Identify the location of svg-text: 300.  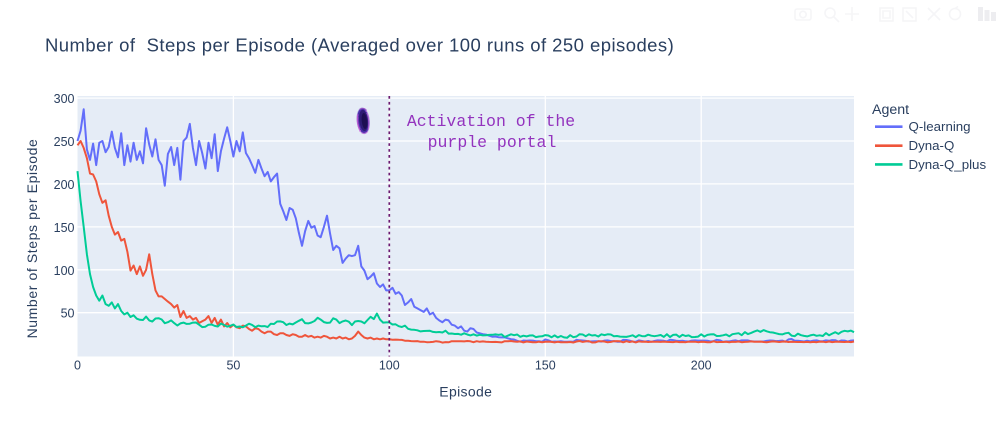
(64, 99).